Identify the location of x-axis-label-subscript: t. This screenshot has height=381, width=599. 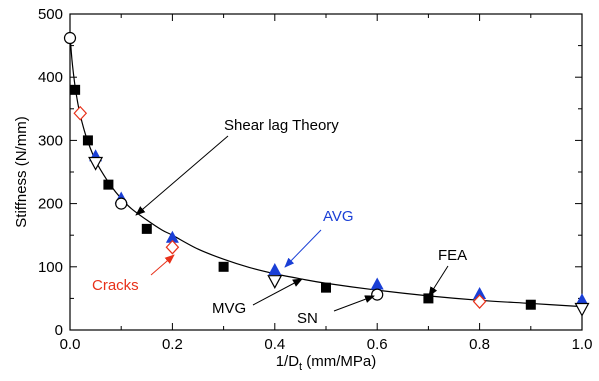
(300, 367).